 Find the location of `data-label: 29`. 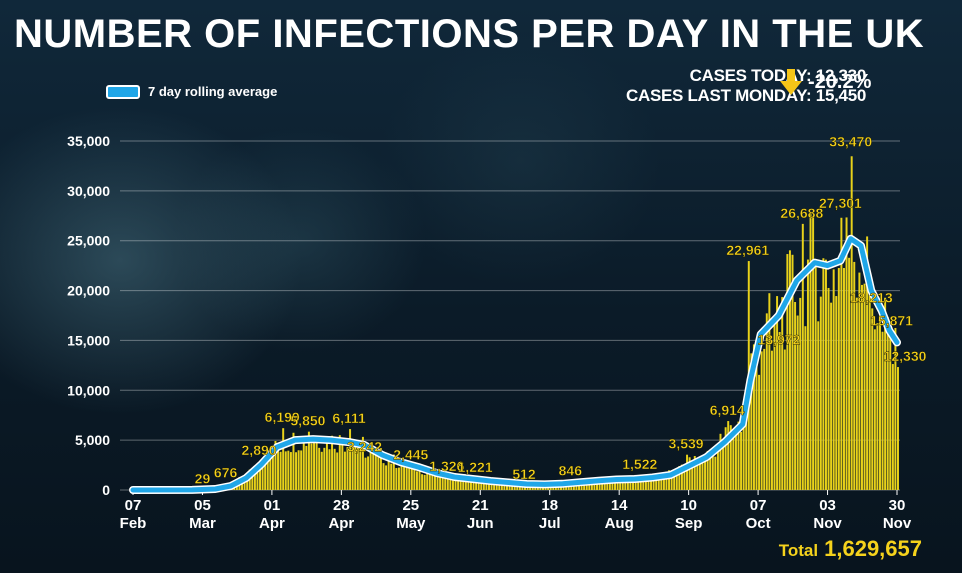

data-label: 29 is located at coordinates (203, 479).